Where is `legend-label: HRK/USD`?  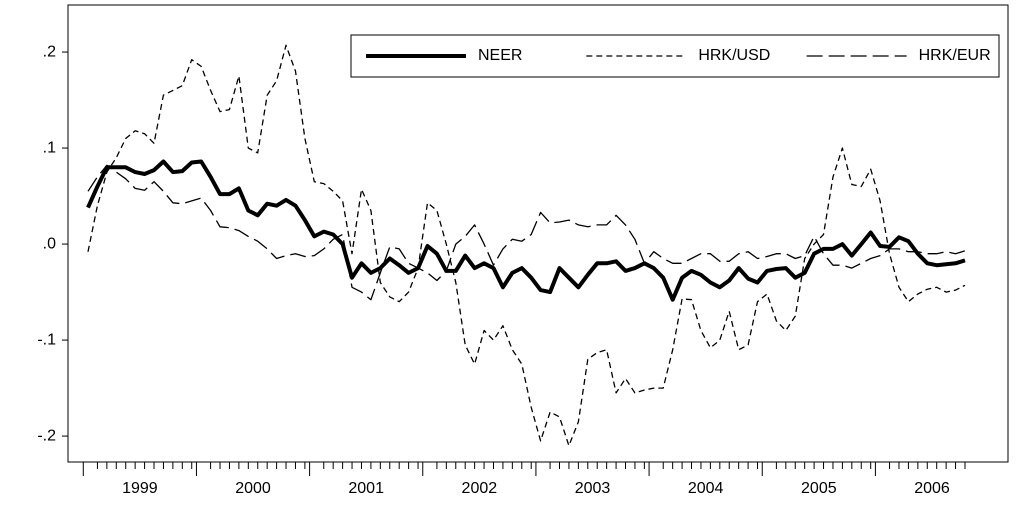
legend-label: HRK/USD is located at coordinates (734, 55).